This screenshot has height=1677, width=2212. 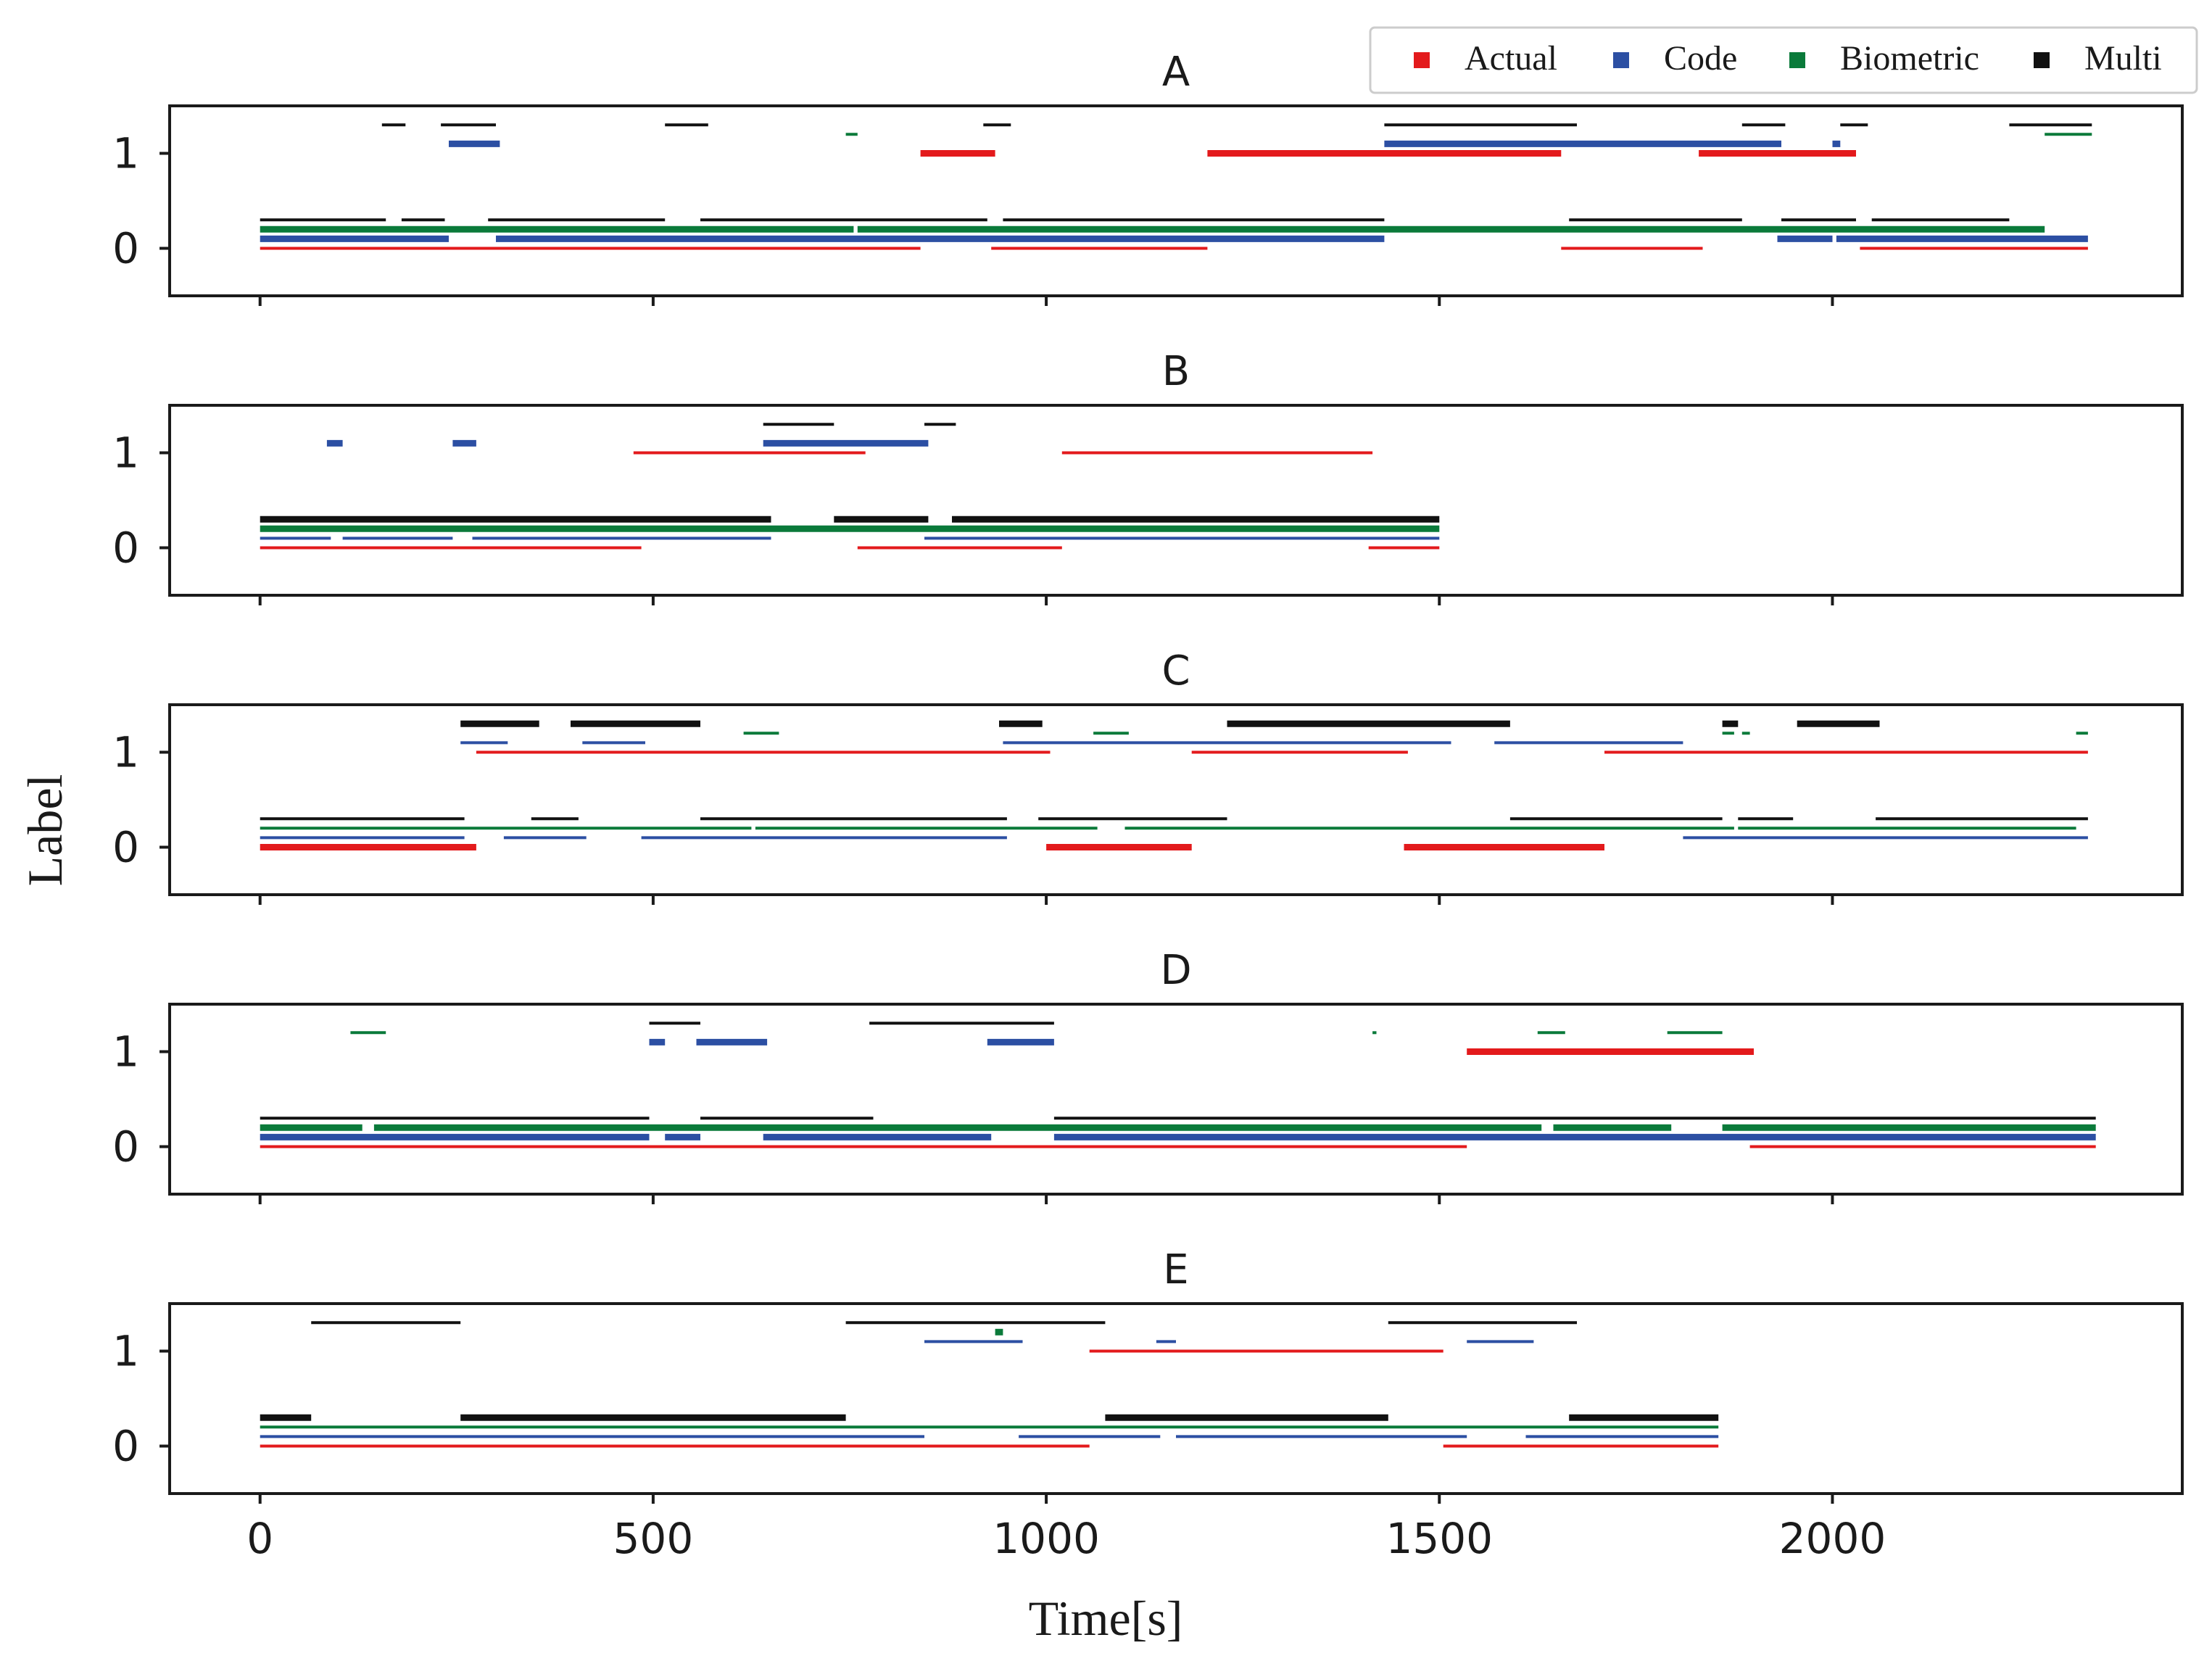 What do you see at coordinates (260, 1538) in the screenshot?
I see `x-tick-label: 0` at bounding box center [260, 1538].